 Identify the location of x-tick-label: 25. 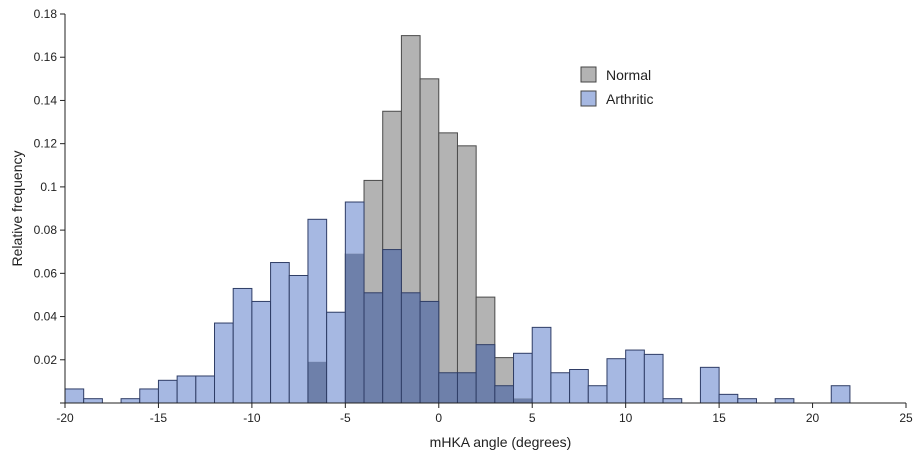
(906, 418).